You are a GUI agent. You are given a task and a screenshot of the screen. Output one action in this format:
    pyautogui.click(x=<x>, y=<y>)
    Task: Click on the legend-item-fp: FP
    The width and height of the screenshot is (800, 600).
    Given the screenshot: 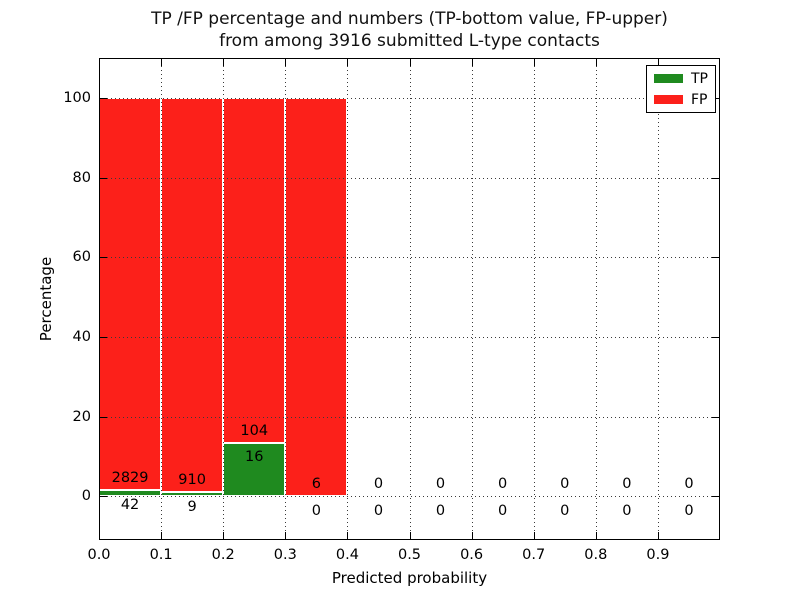 What is the action you would take?
    pyautogui.click(x=681, y=100)
    